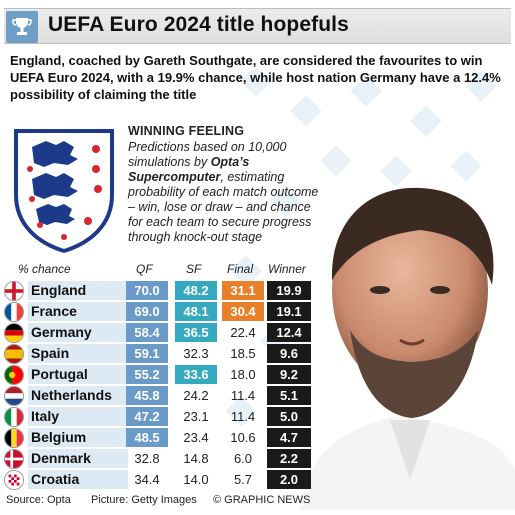  Describe the element at coordinates (14, 375) in the screenshot. I see `portugal-flag-icon` at that location.